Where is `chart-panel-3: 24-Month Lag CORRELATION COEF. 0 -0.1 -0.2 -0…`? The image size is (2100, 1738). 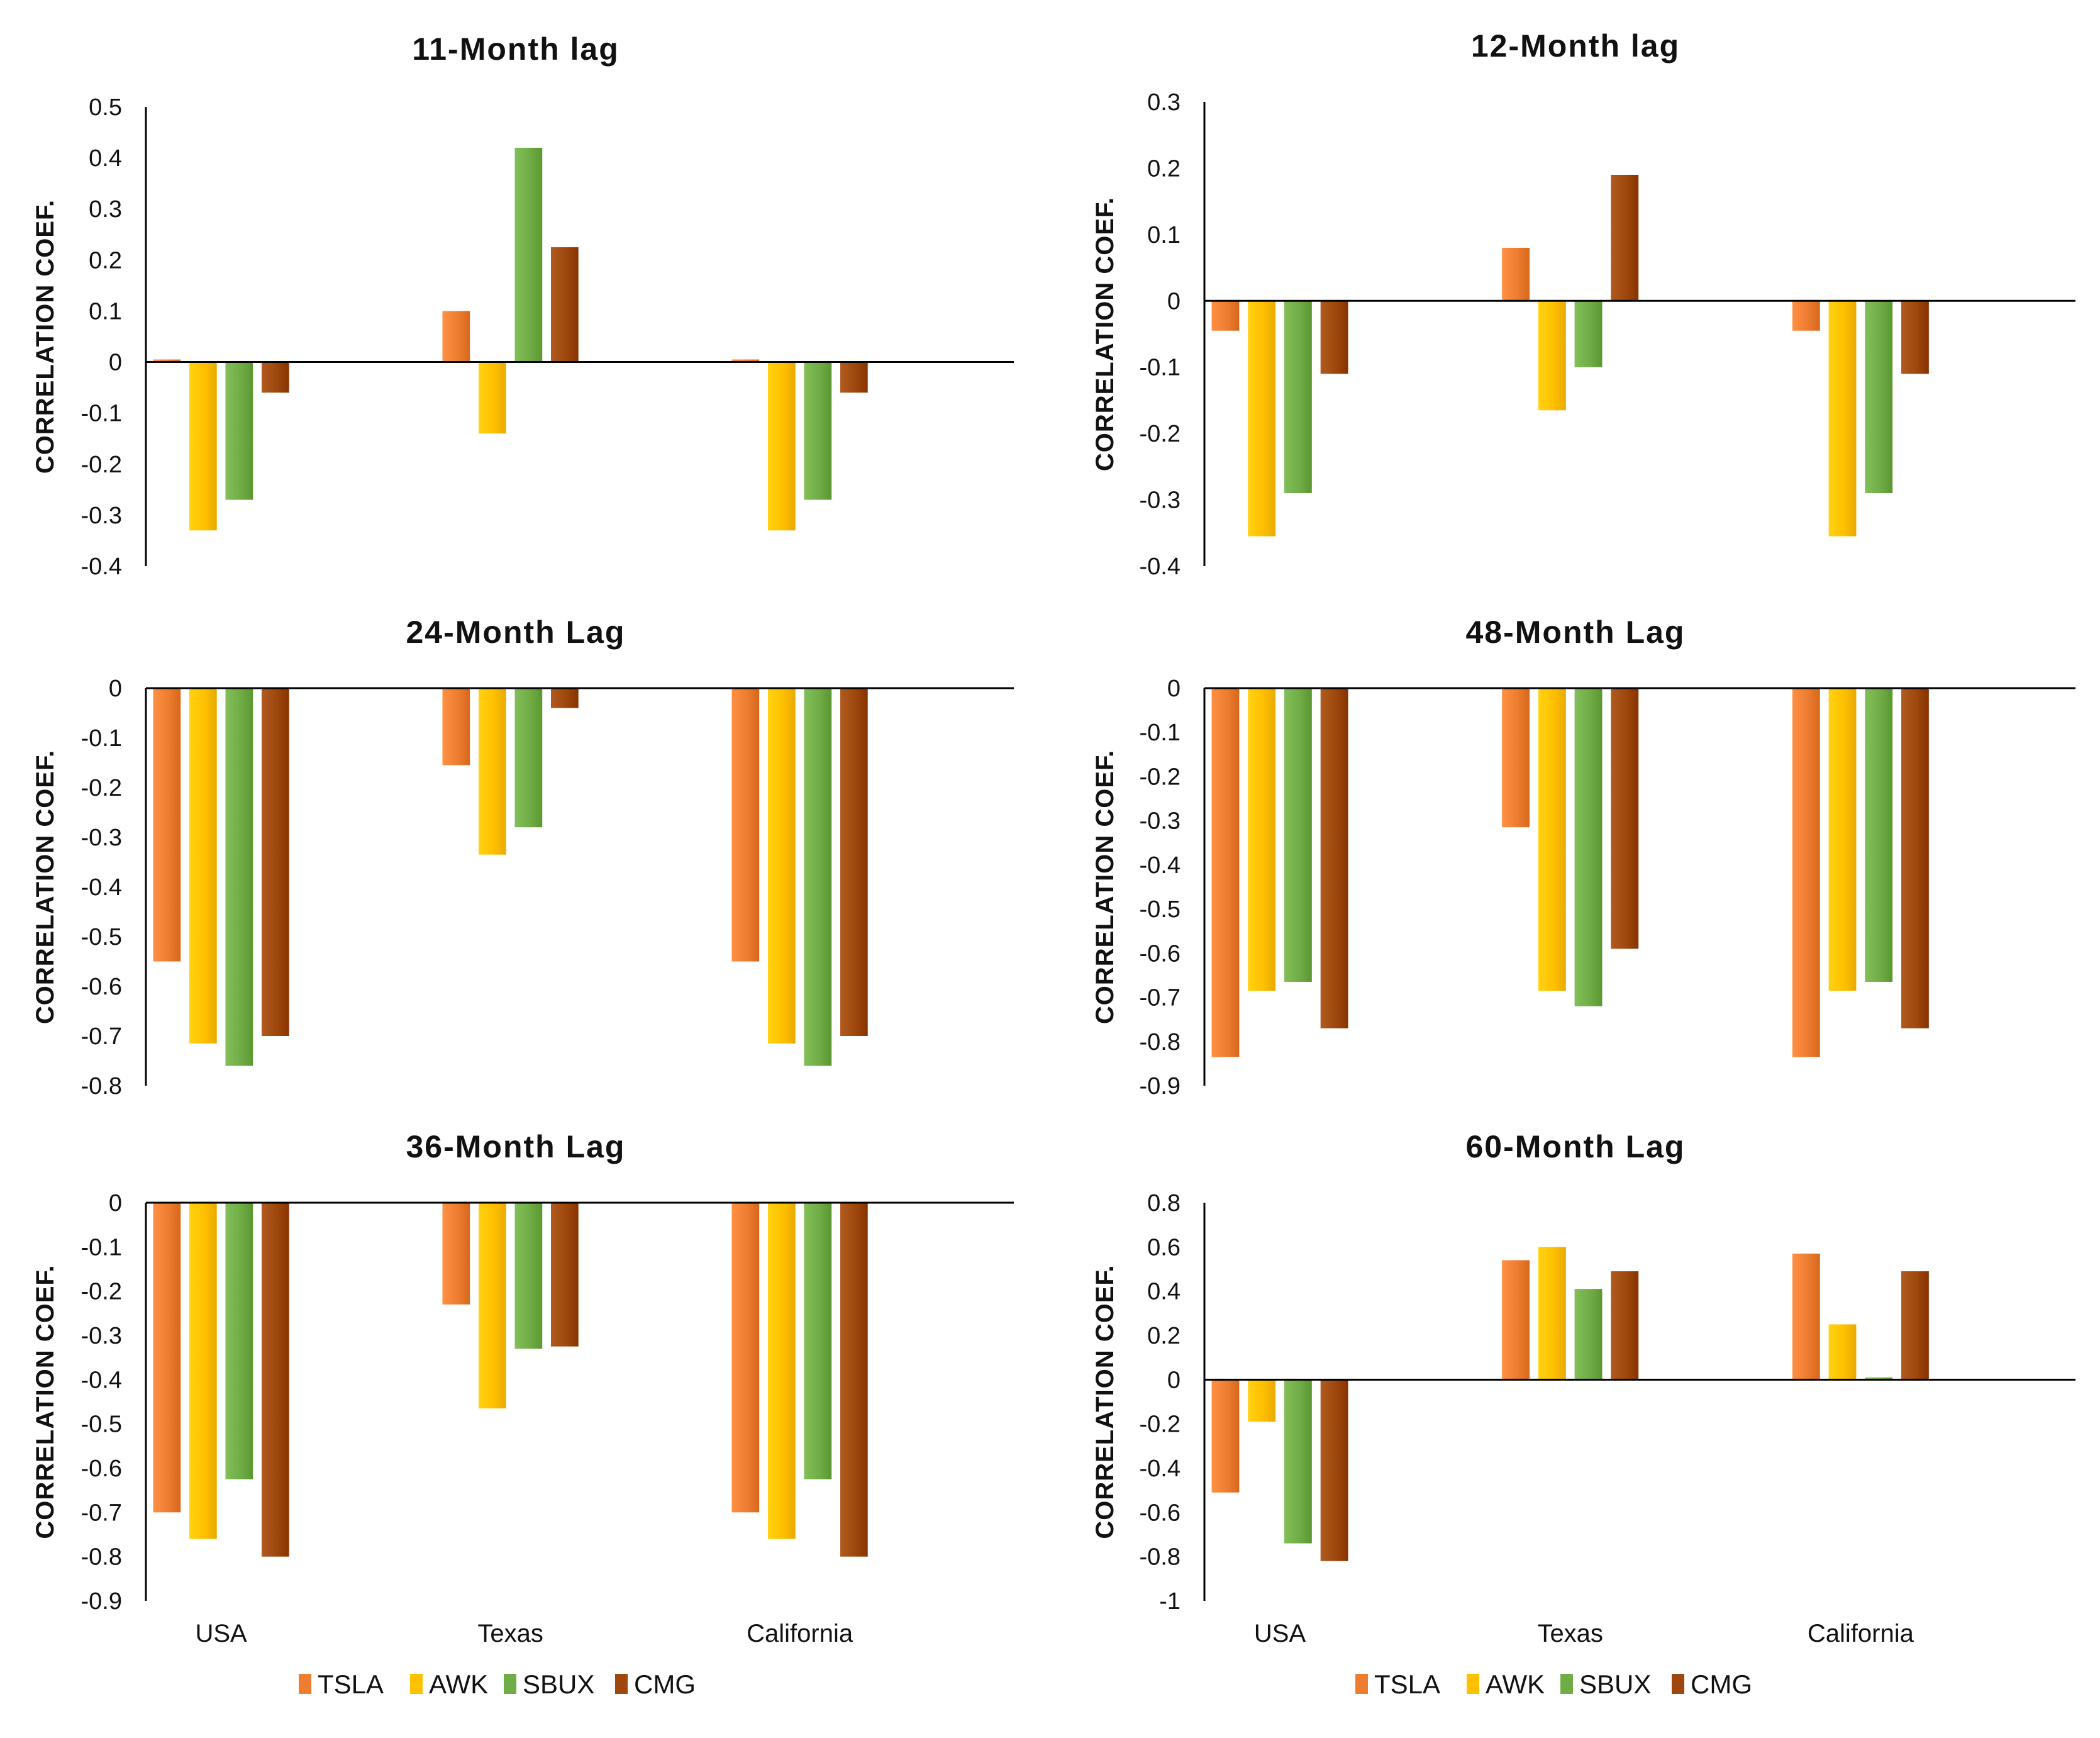
chart-panel-3: 24-Month Lag CORRELATION COEF. 0 -0.1 -0.2 -0… is located at coordinates (522, 857).